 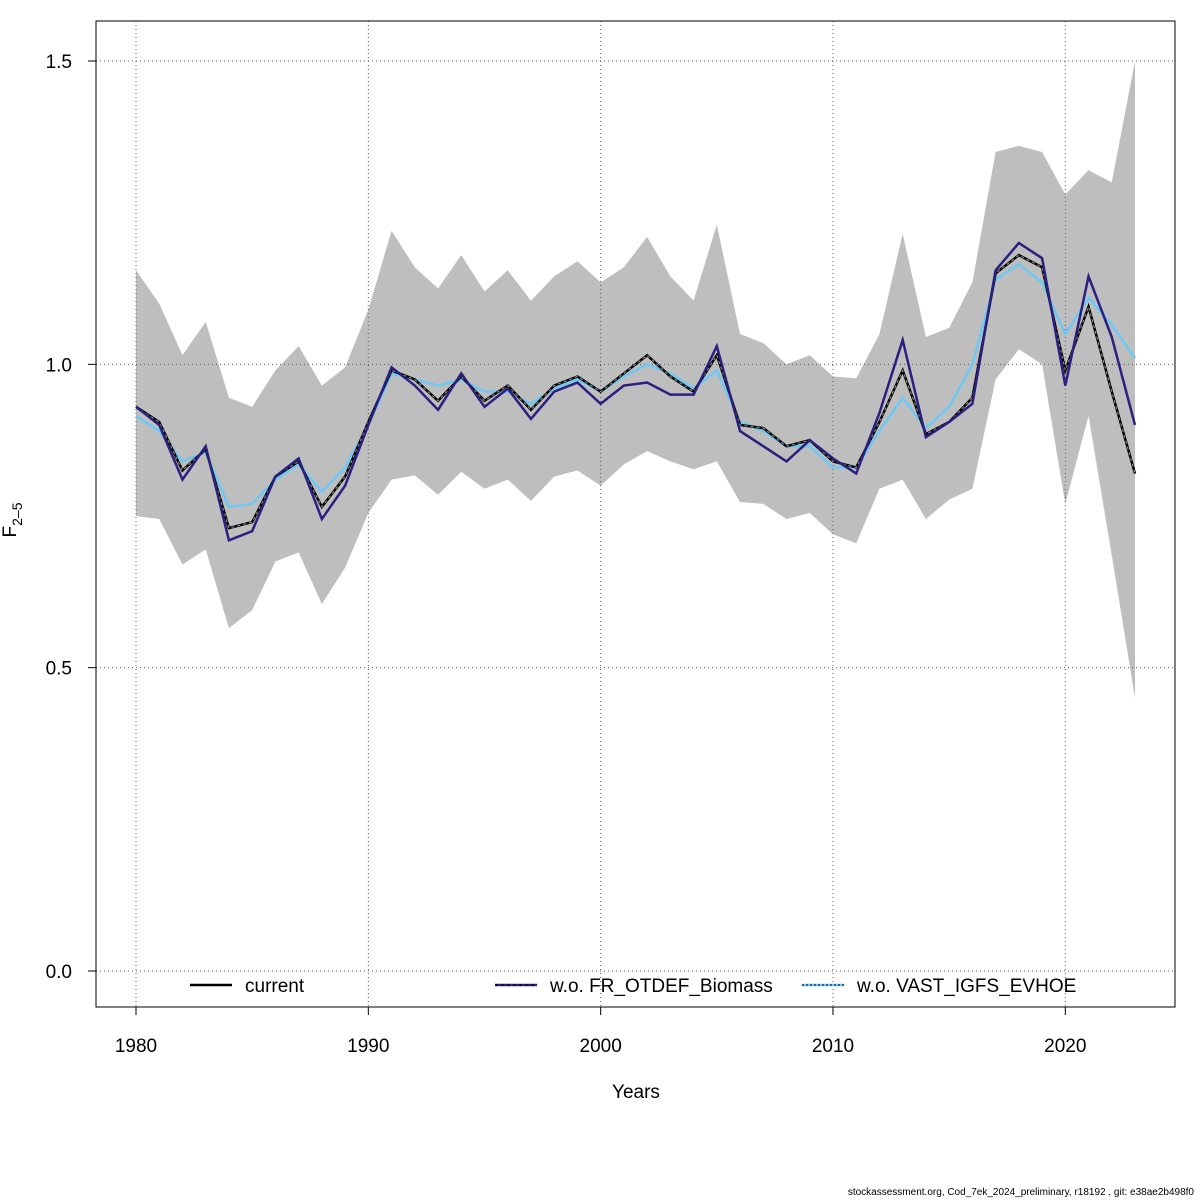 I want to click on y-axis-title: F2–5, so click(x=12, y=519).